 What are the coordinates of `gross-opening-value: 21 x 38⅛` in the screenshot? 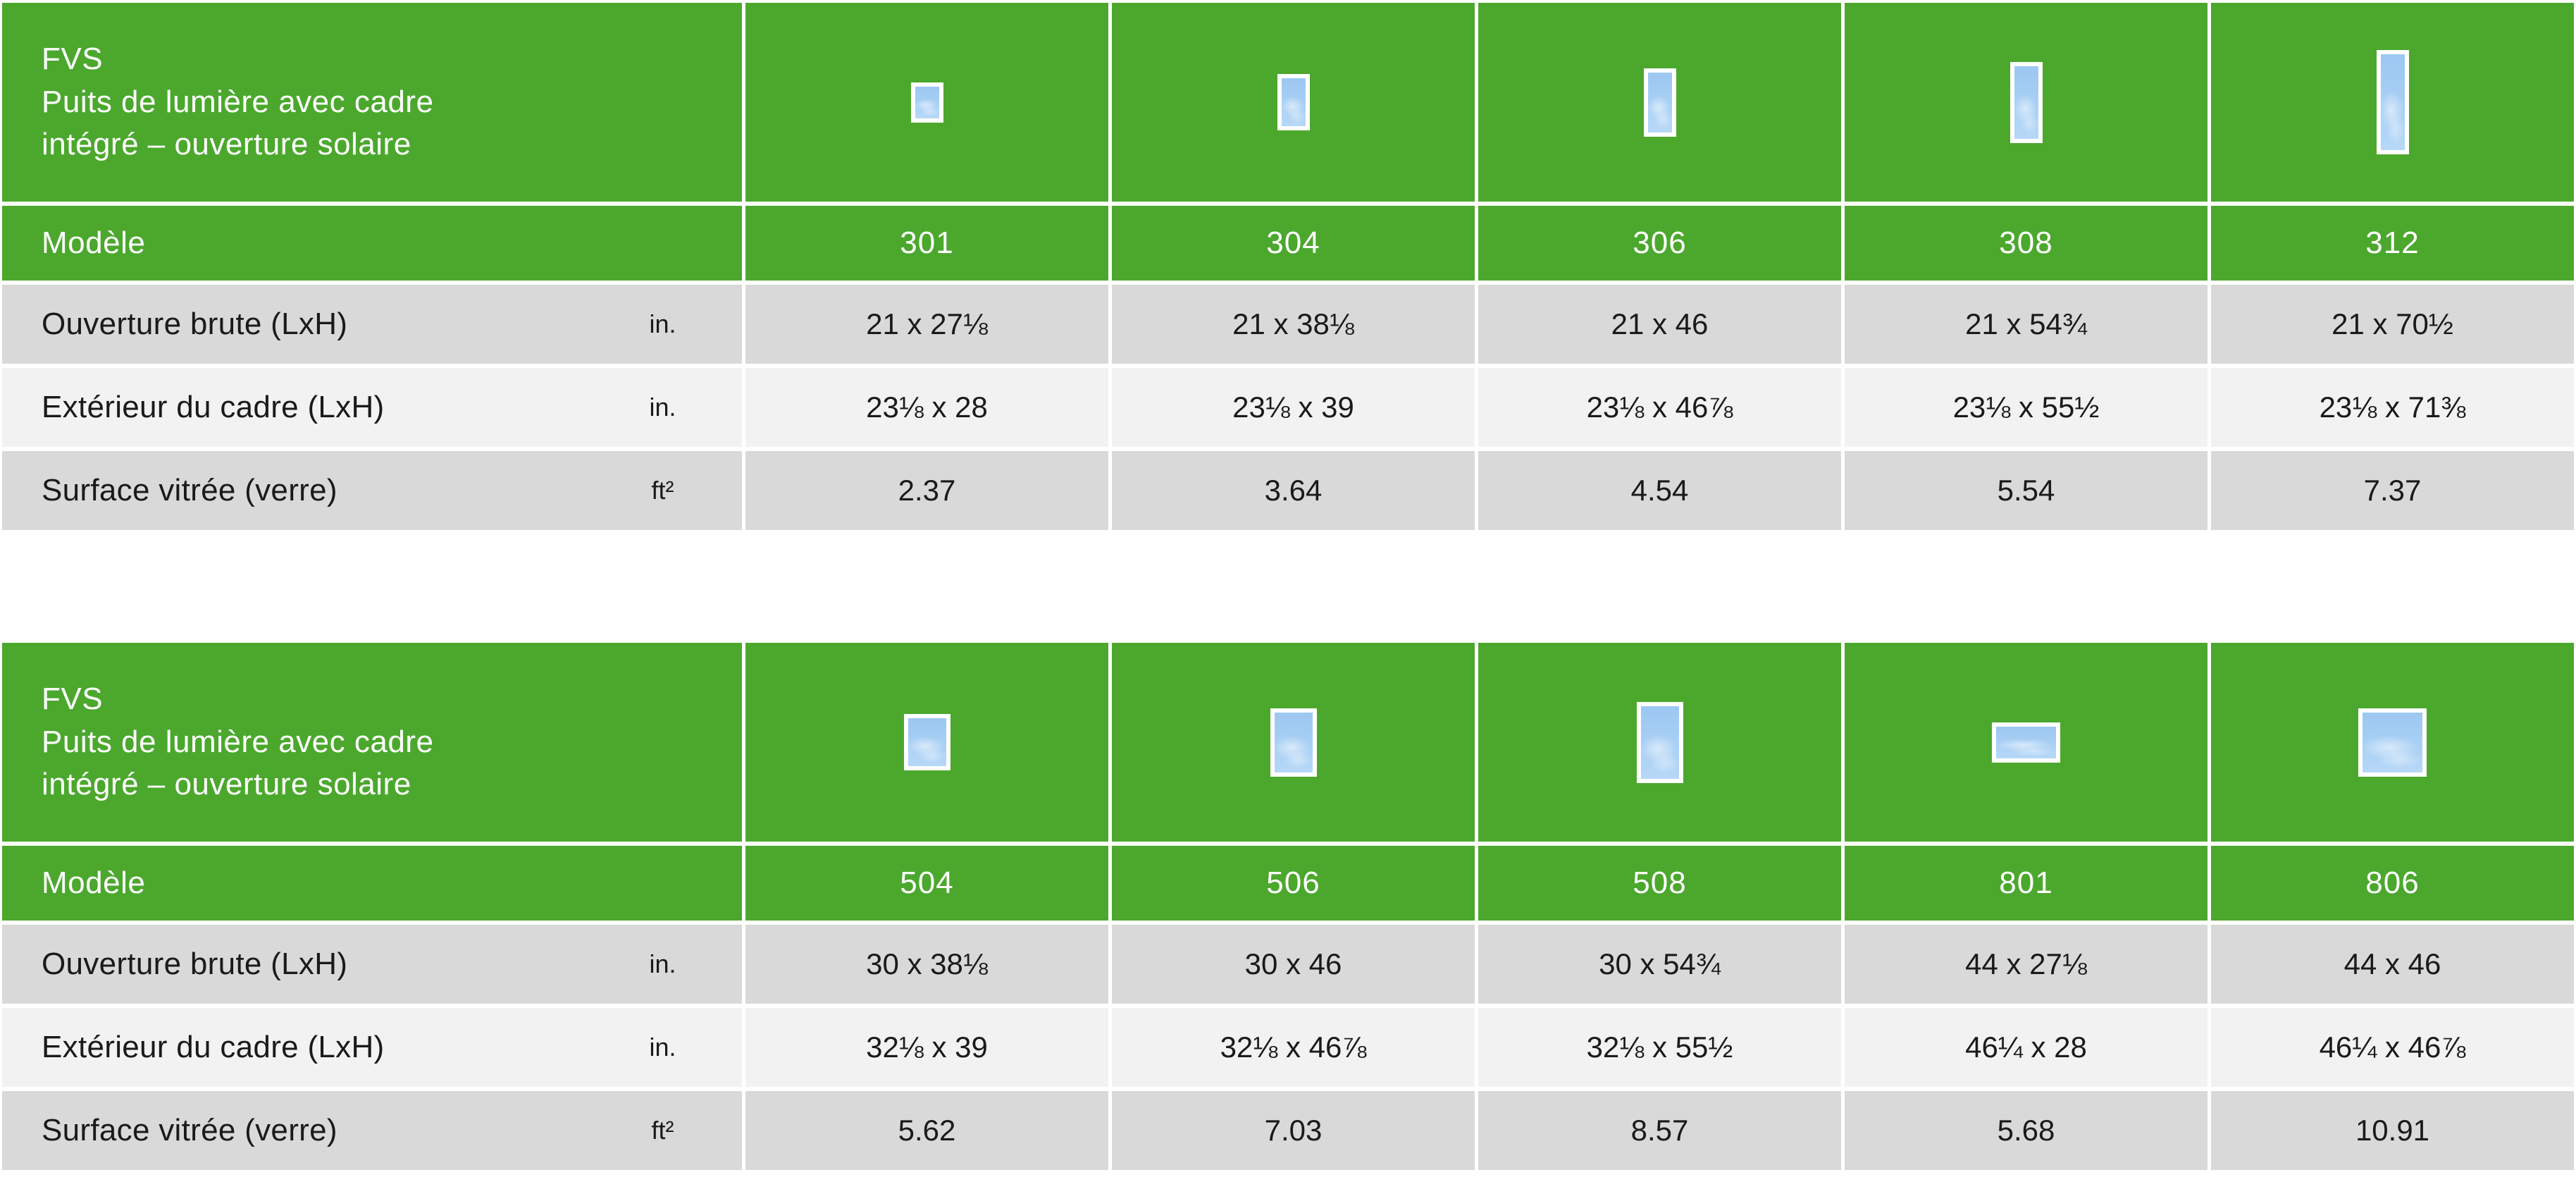 It's located at (1293, 324).